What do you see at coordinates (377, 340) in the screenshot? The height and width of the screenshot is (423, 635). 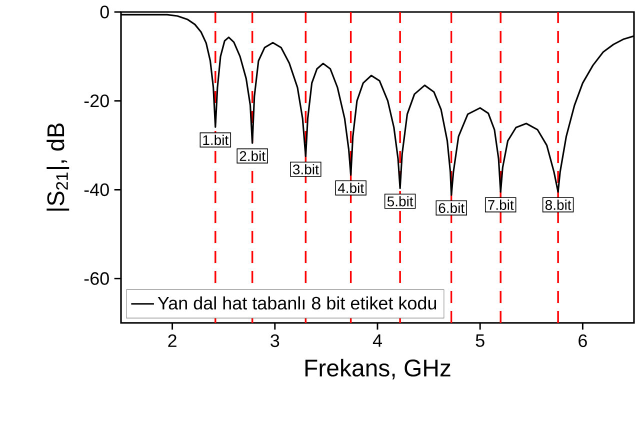 I see `x-tick-label: 4` at bounding box center [377, 340].